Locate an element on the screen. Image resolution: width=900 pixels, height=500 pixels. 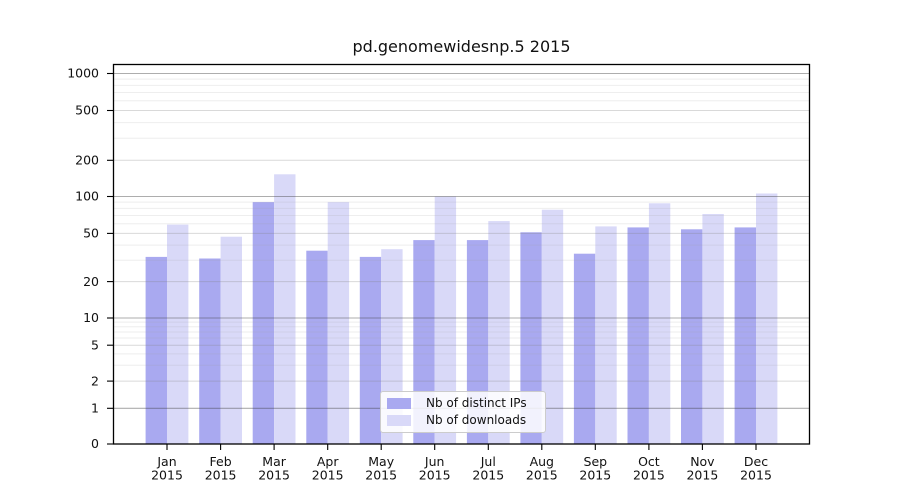
y-tick-label-1000: 1000 is located at coordinates (83, 73).